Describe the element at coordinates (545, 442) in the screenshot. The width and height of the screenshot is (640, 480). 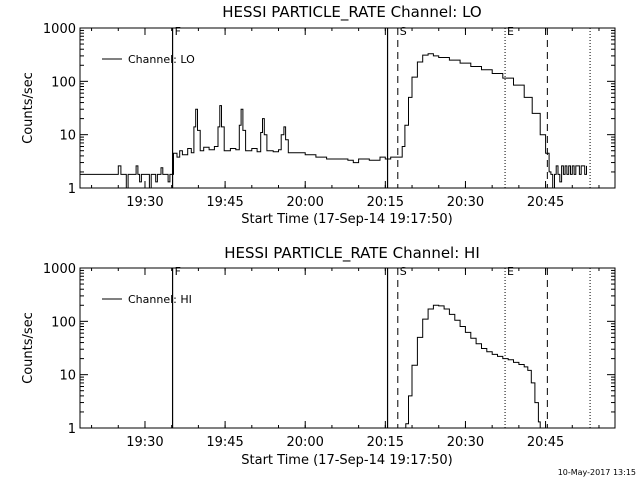
I see `hi-x-tick-label: 20:45` at that location.